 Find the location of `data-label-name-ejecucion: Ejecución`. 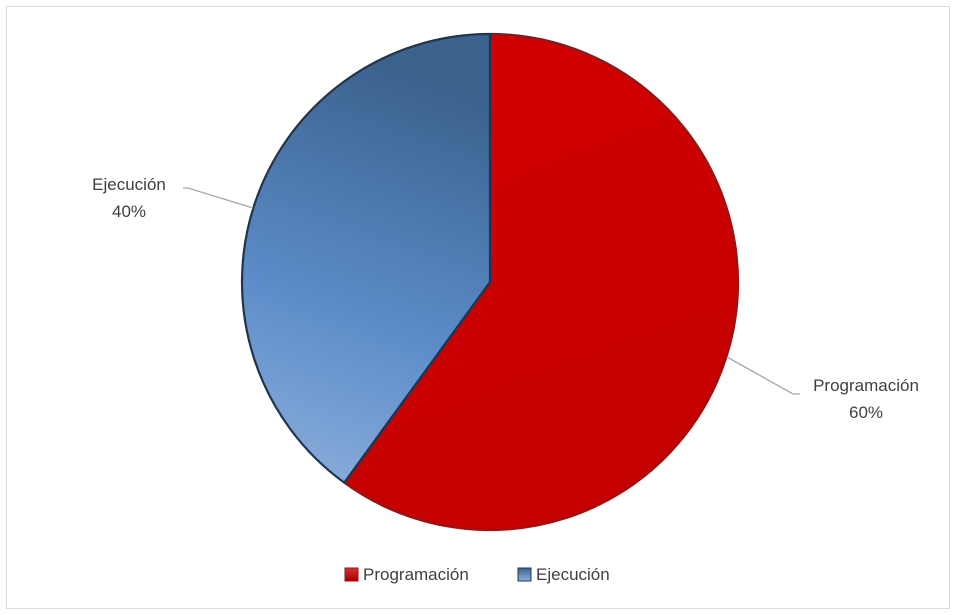

data-label-name-ejecucion: Ejecución is located at coordinates (129, 184).